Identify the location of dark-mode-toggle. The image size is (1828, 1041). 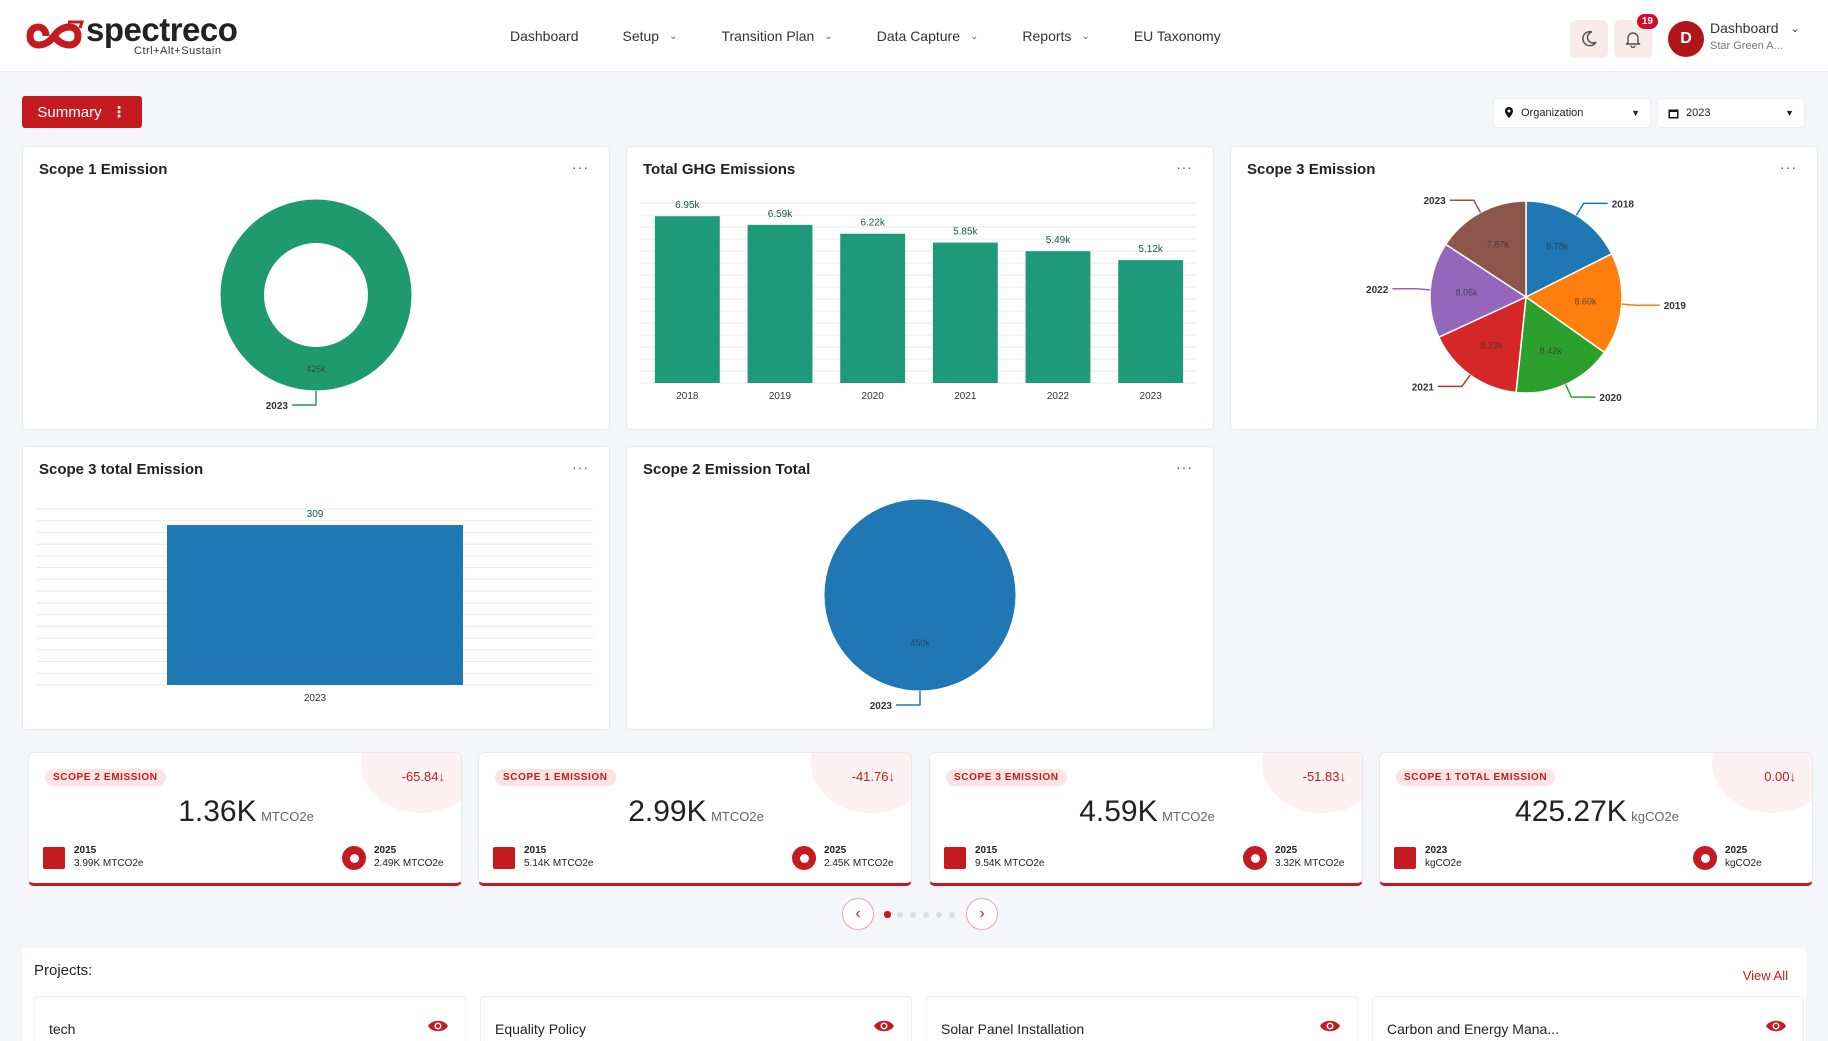
(1589, 39).